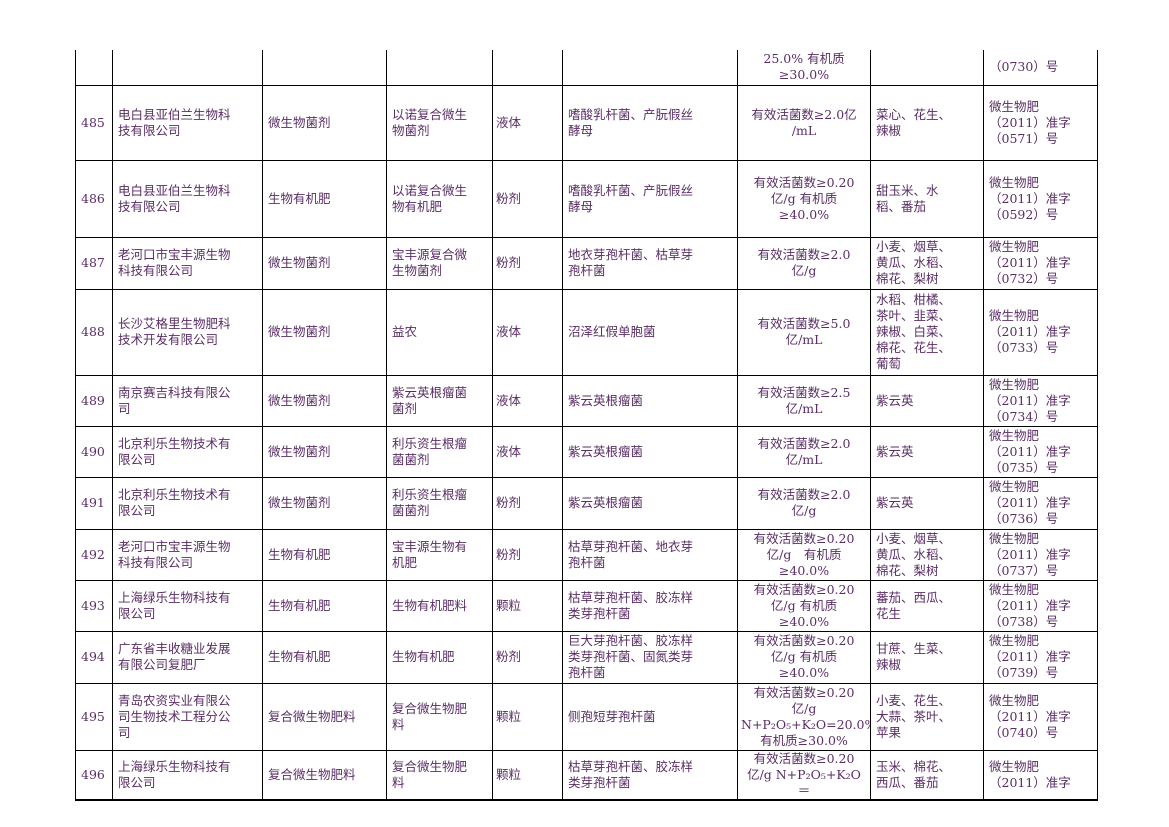 The image size is (1169, 827). What do you see at coordinates (439, 554) in the screenshot?
I see `table-cell: 宝丰源生物有 机肥` at bounding box center [439, 554].